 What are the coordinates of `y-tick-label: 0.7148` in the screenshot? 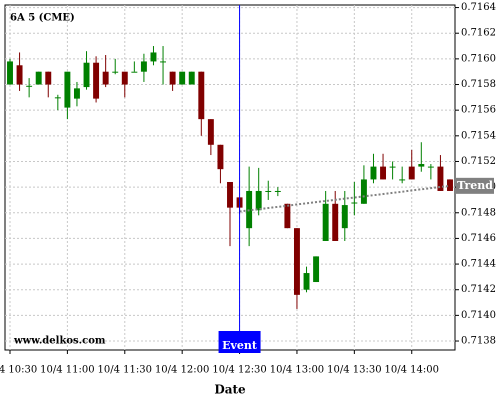 It's located at (478, 212).